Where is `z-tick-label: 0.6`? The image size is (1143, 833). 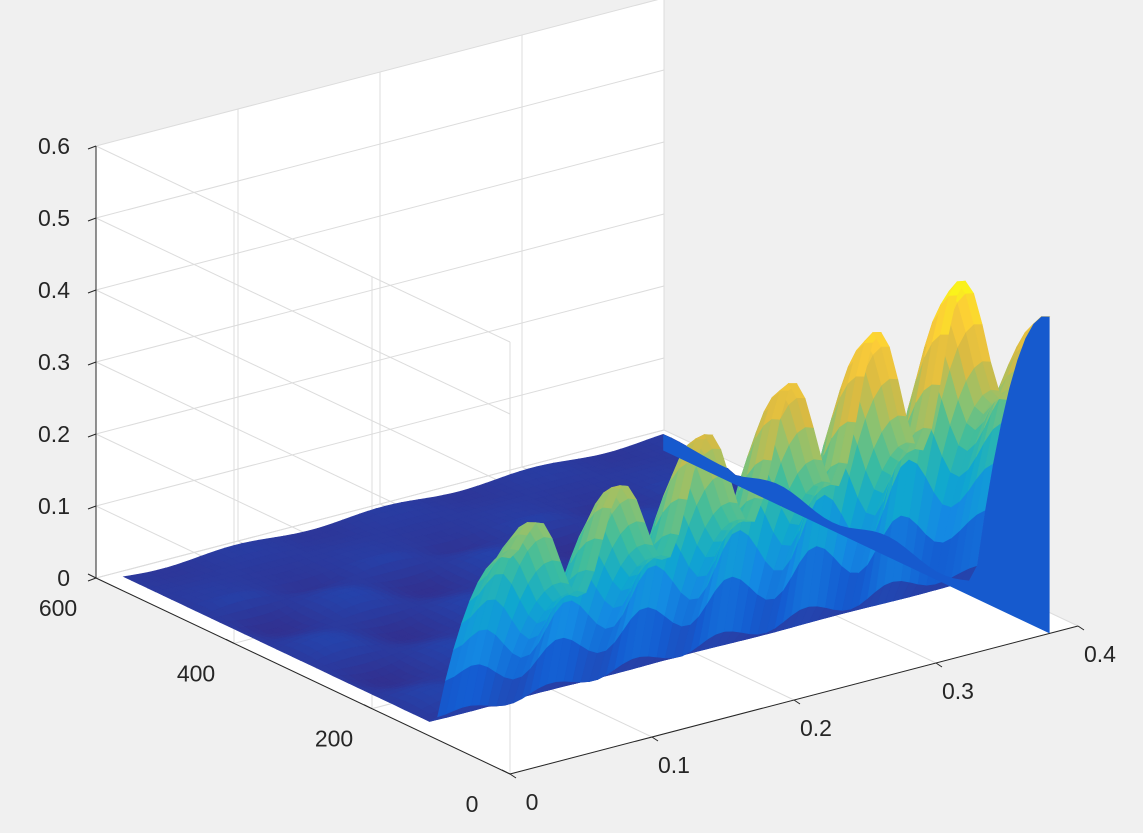 z-tick-label: 0.6 is located at coordinates (54, 146).